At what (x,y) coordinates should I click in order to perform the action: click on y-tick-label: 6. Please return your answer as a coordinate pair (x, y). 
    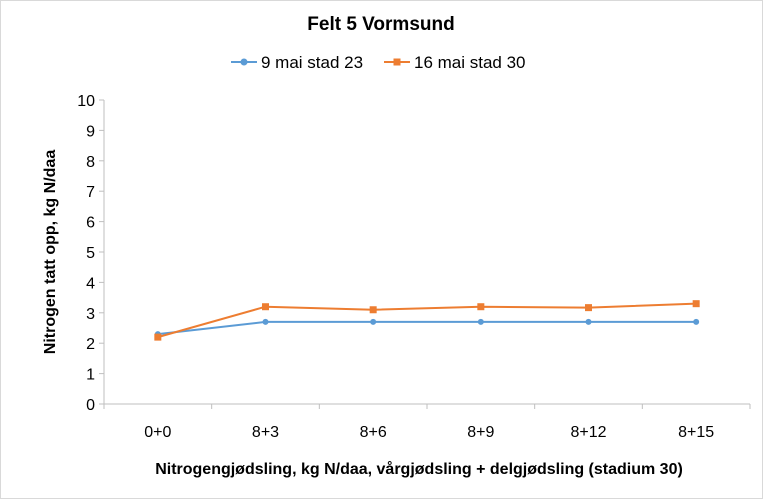
    Looking at the image, I should click on (90, 223).